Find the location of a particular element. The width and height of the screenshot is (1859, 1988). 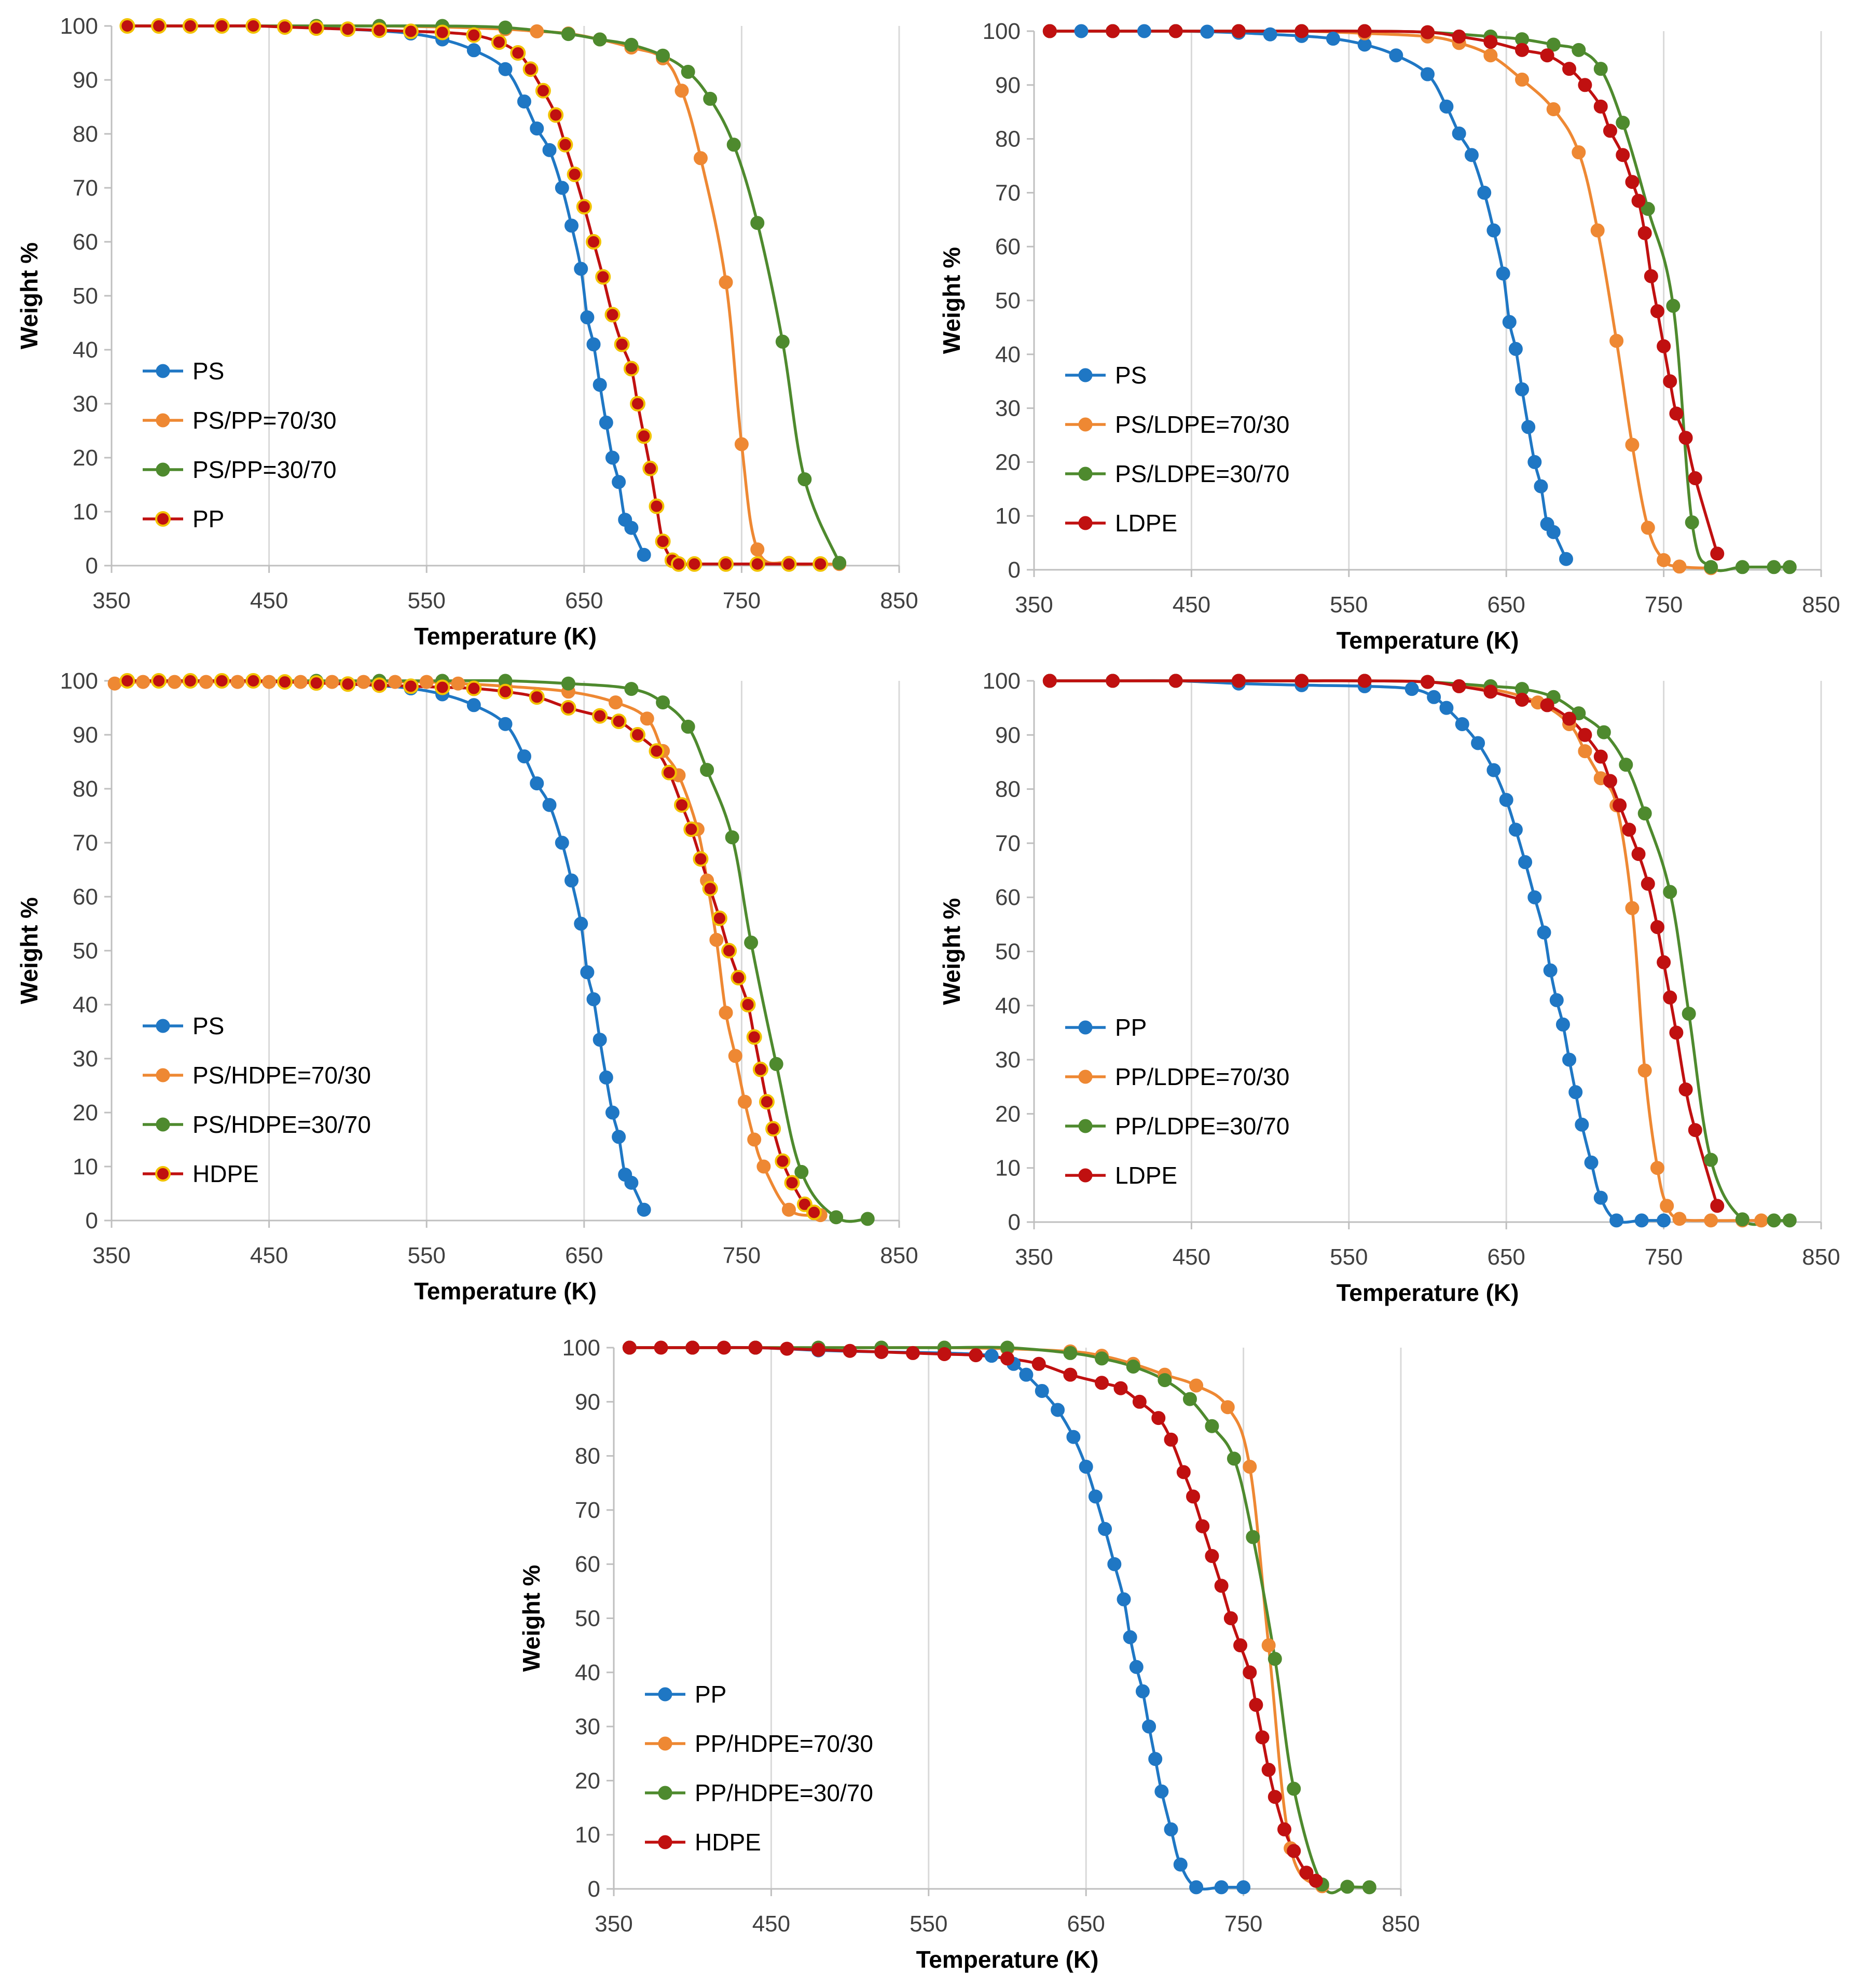

legend-label: PS/LDPE=30/70 is located at coordinates (1202, 474).